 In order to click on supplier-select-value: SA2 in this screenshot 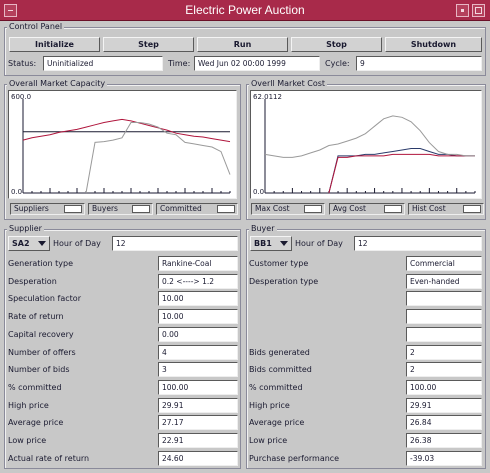, I will do `click(21, 243)`.